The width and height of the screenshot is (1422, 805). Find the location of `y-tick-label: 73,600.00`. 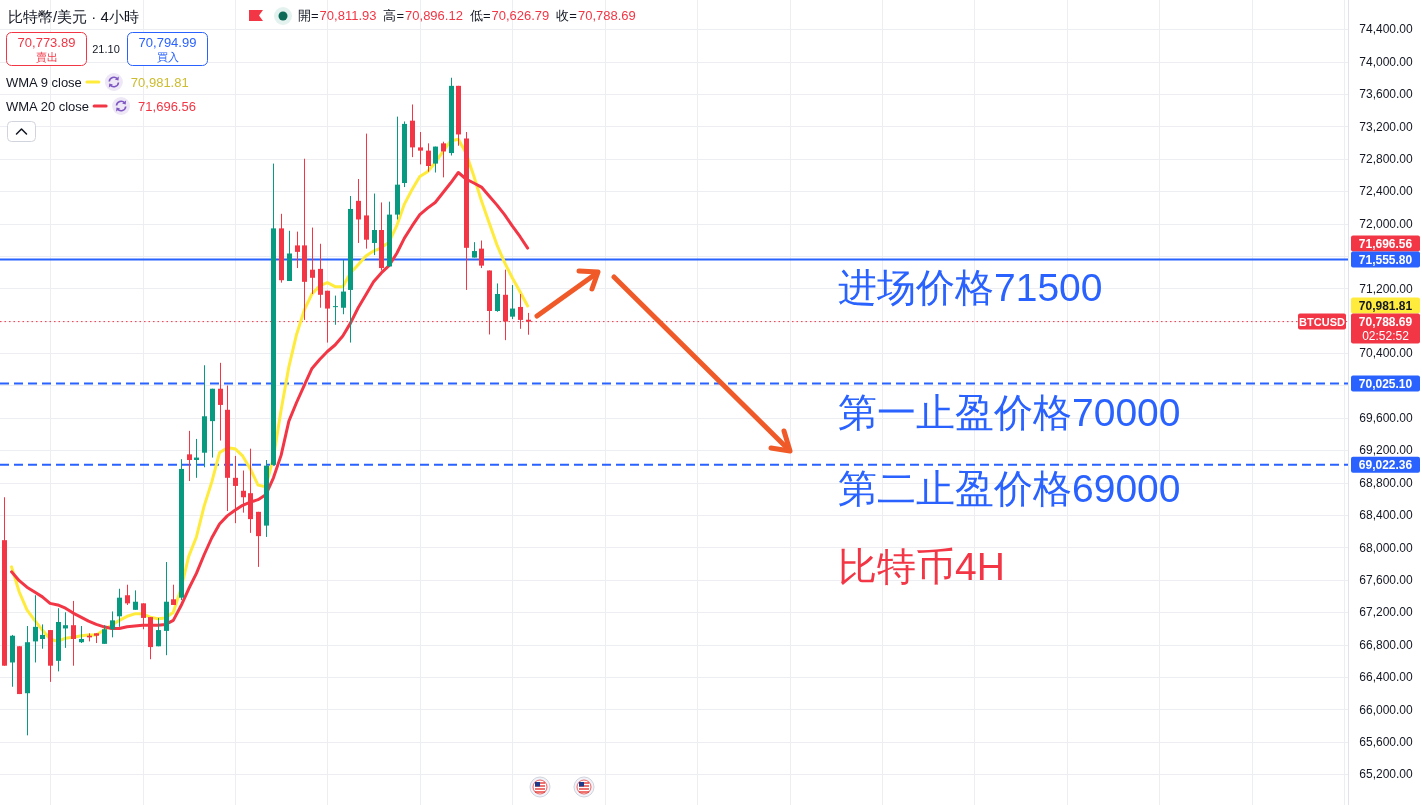

y-tick-label: 73,600.00 is located at coordinates (1386, 94).